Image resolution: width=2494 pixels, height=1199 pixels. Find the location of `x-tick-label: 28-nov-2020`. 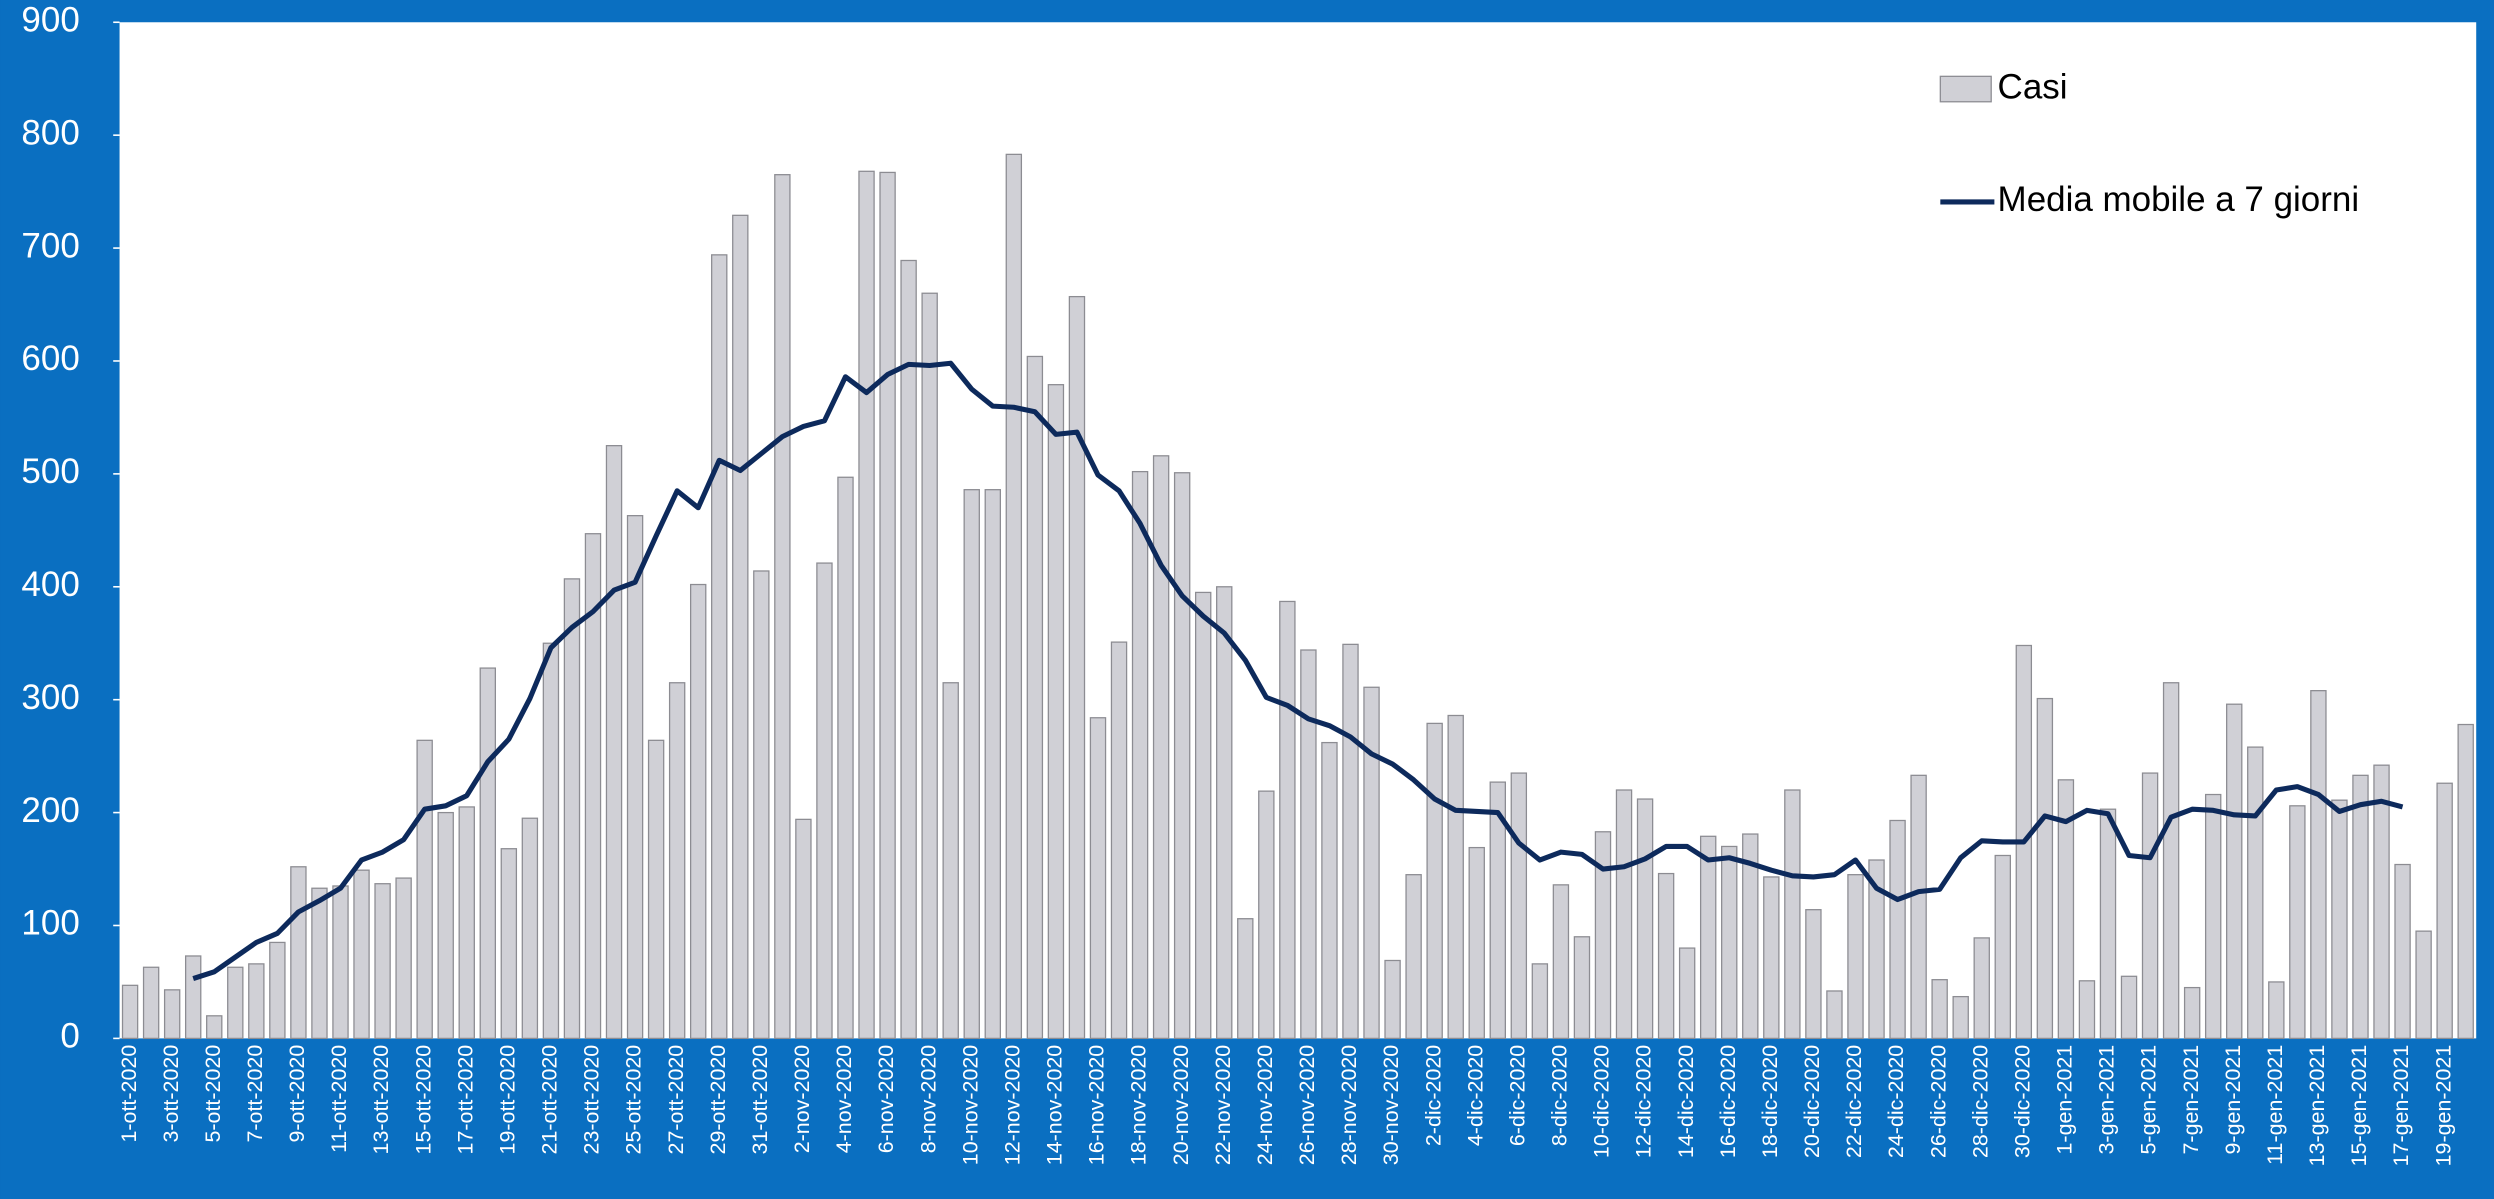

x-tick-label: 28-nov-2020 is located at coordinates (1349, 1105).